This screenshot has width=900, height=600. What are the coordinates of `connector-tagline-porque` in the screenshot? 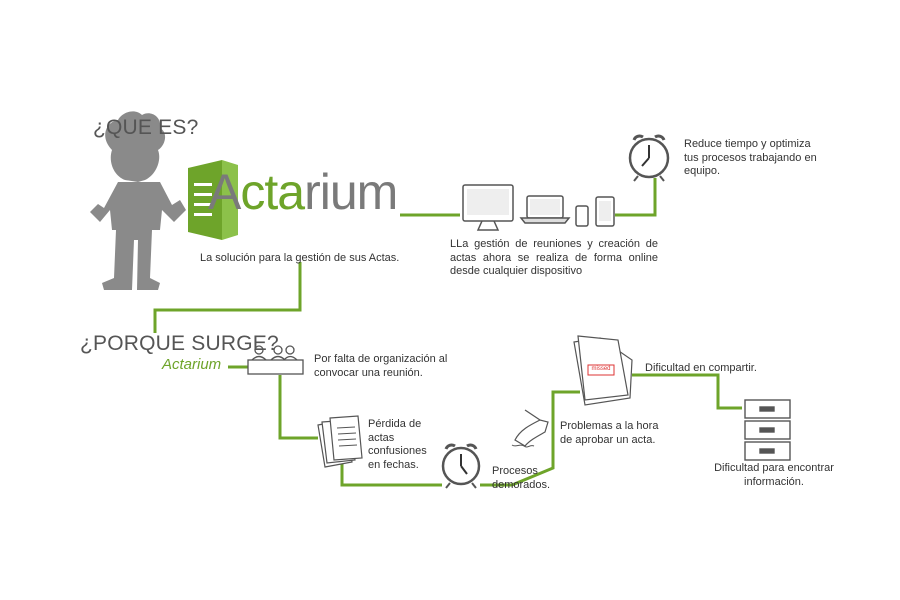 It's located at (227, 297).